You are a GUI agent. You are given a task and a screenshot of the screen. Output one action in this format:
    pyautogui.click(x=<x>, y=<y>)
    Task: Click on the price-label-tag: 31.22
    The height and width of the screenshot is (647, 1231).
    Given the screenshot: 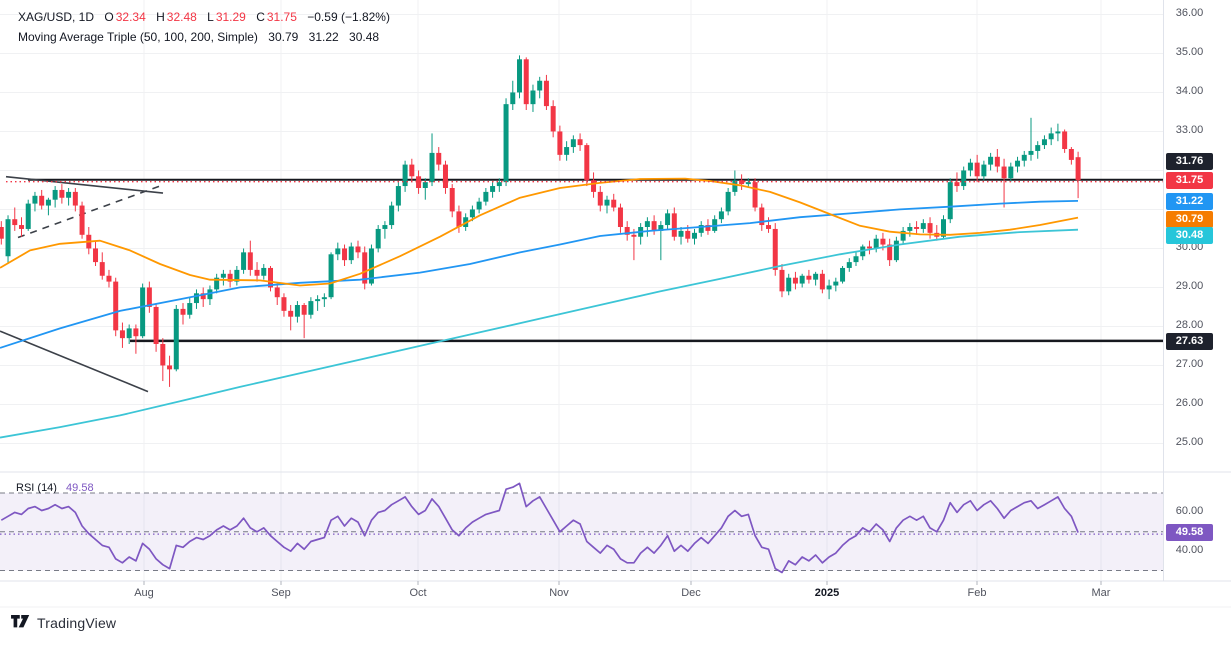 What is the action you would take?
    pyautogui.click(x=1189, y=201)
    